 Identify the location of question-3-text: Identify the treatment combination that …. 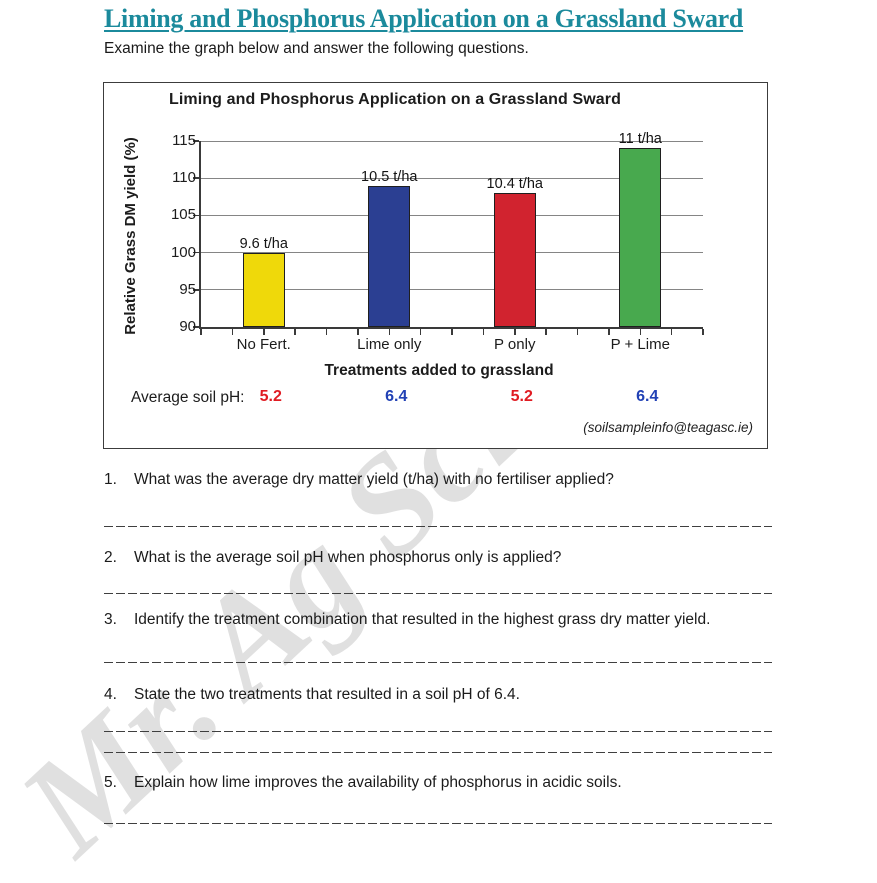
(422, 619).